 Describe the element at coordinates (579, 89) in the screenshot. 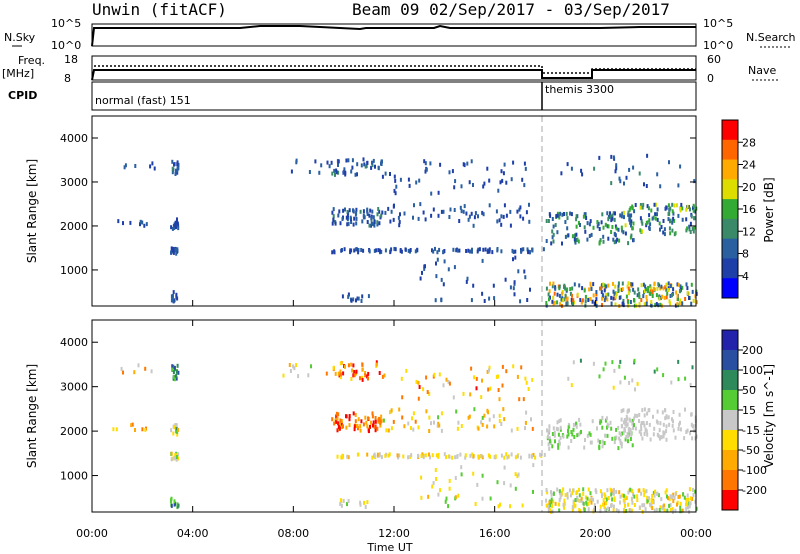

I see `cpid-segment-themis: themis 3300` at that location.